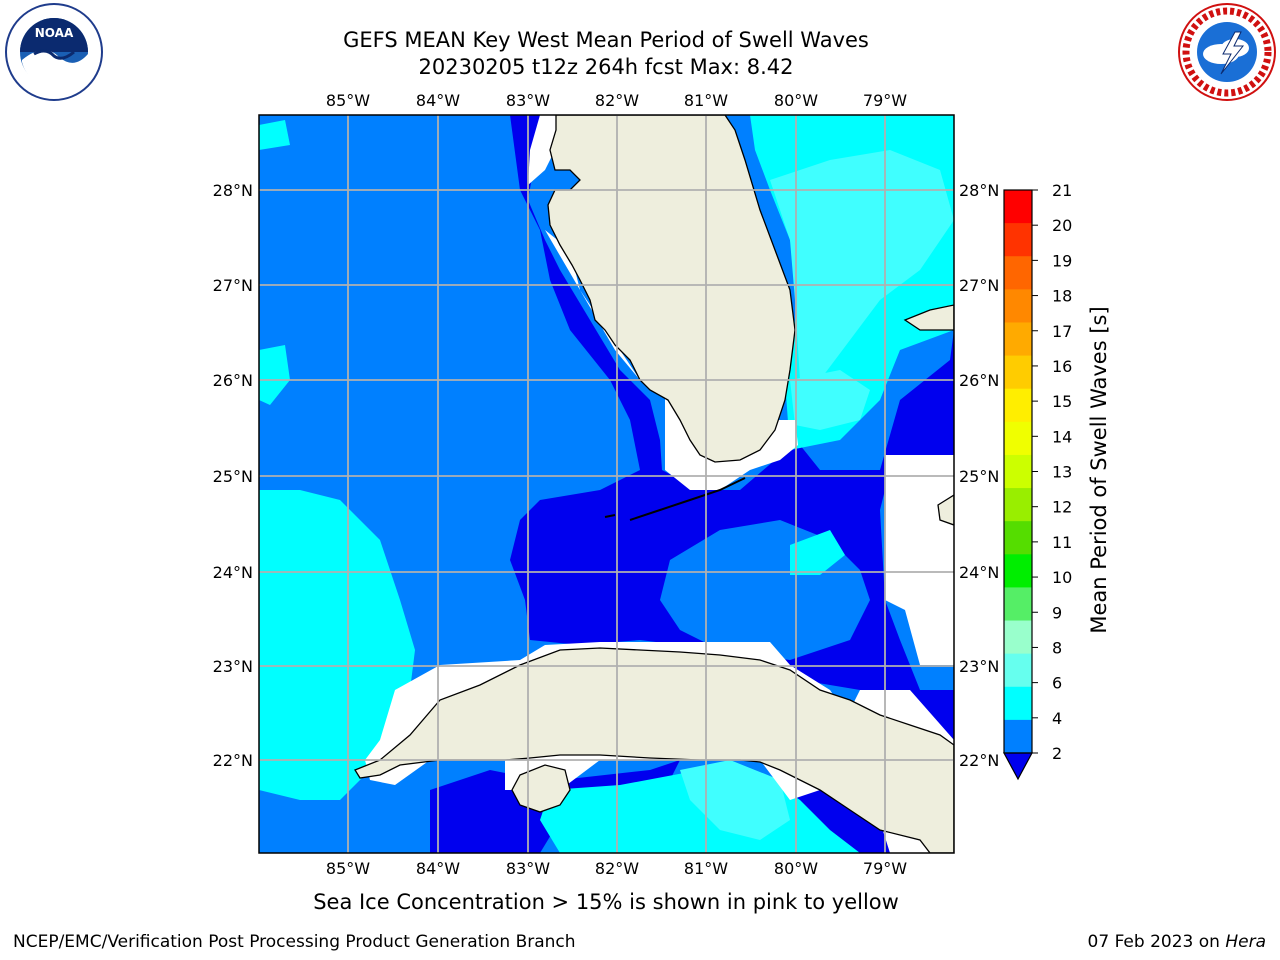 The image size is (1280, 960). I want to click on colorbar-tick-label: 15, so click(1062, 401).